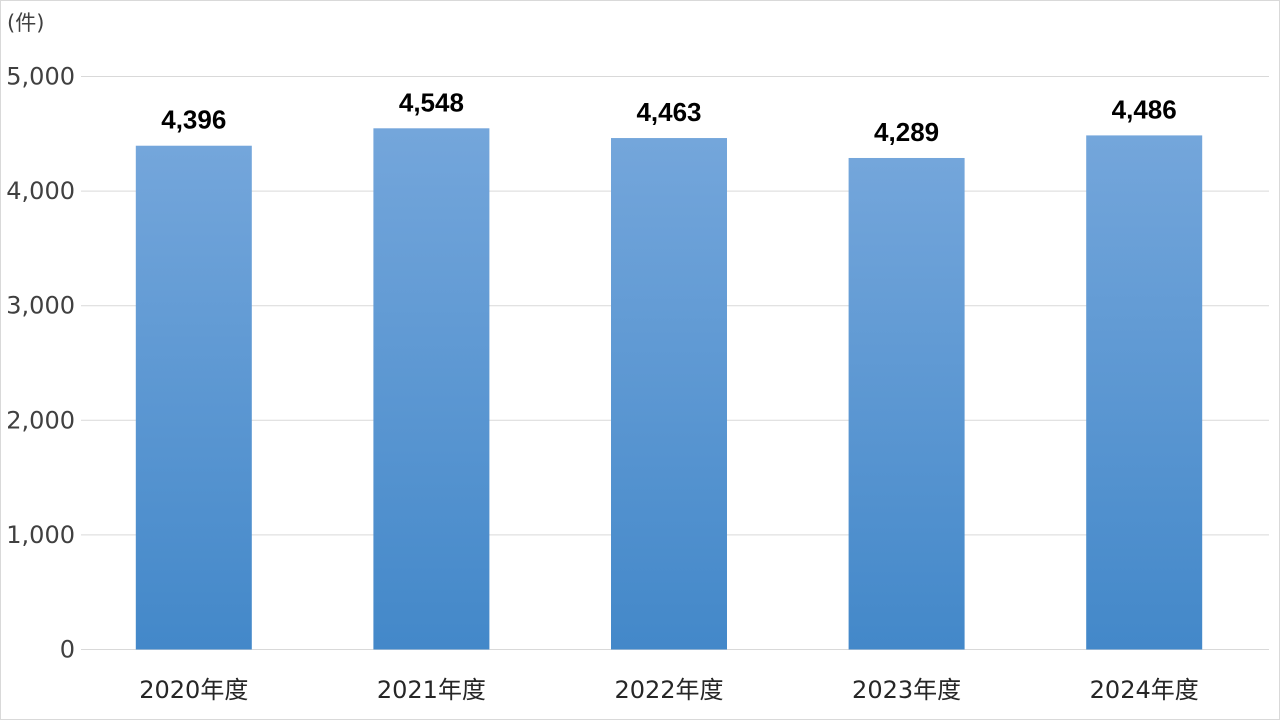 This screenshot has height=720, width=1280. What do you see at coordinates (25, 23) in the screenshot?
I see `y-axis-unit-label: (件)` at bounding box center [25, 23].